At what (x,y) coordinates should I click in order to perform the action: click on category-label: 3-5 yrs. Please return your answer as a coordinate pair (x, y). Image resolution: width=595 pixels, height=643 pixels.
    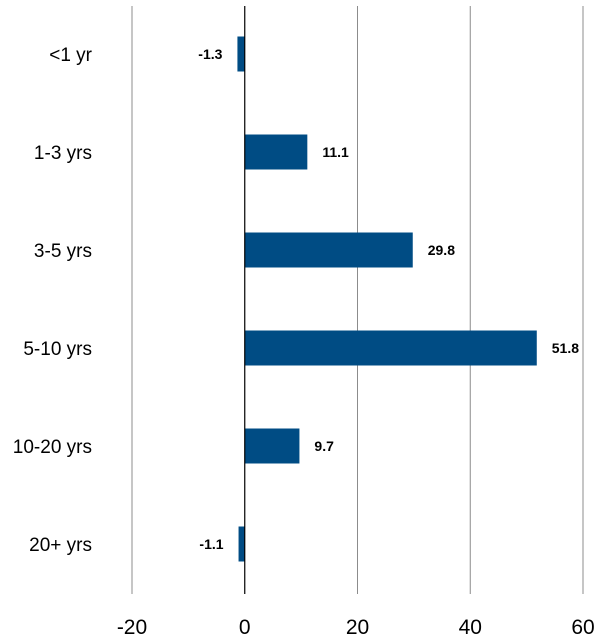
    Looking at the image, I should click on (63, 251).